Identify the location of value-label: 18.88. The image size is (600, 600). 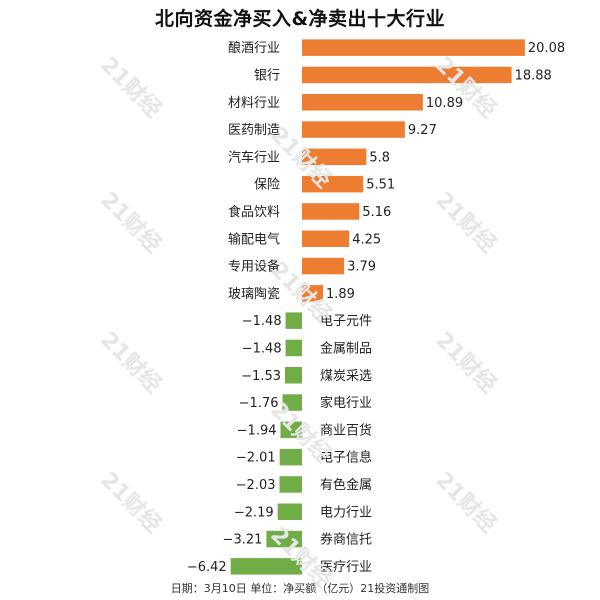
(533, 76).